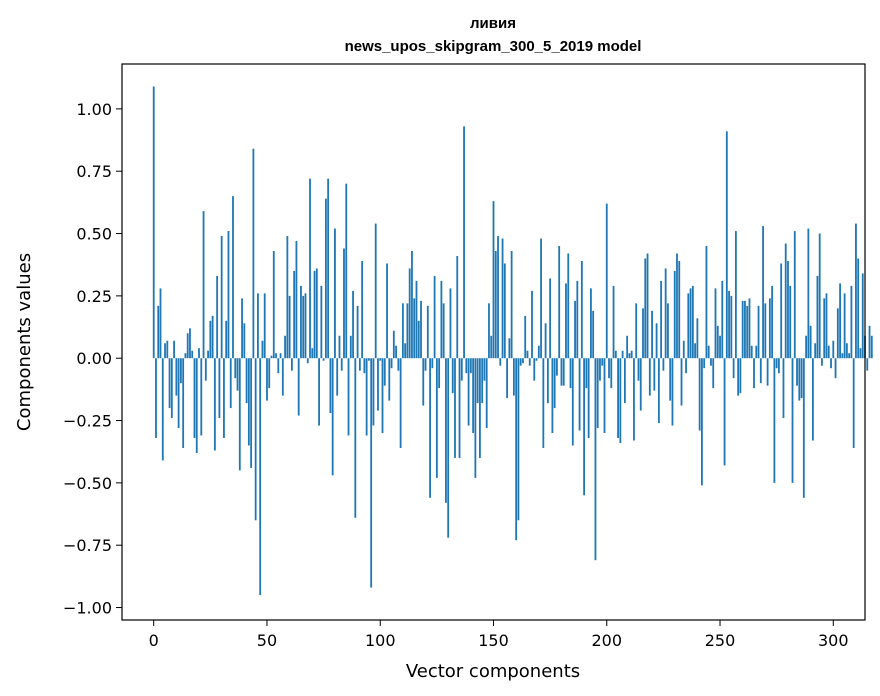  Describe the element at coordinates (493, 640) in the screenshot. I see `x-tick-label: 150` at that location.